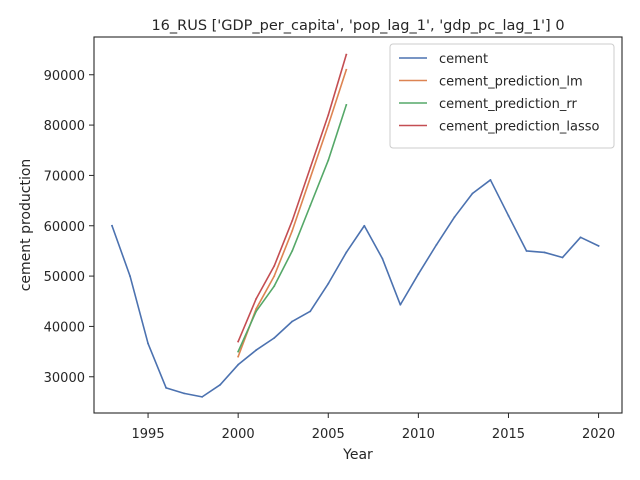 This screenshot has height=480, width=640. Describe the element at coordinates (508, 104) in the screenshot. I see `legend-label: cement_prediction_rr` at that location.